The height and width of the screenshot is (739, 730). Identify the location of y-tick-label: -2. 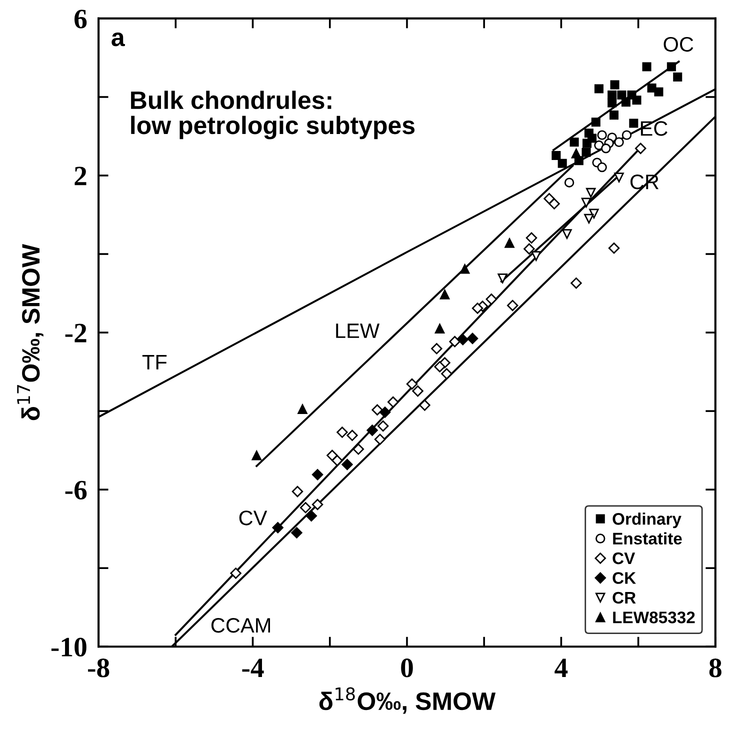
(75, 333).